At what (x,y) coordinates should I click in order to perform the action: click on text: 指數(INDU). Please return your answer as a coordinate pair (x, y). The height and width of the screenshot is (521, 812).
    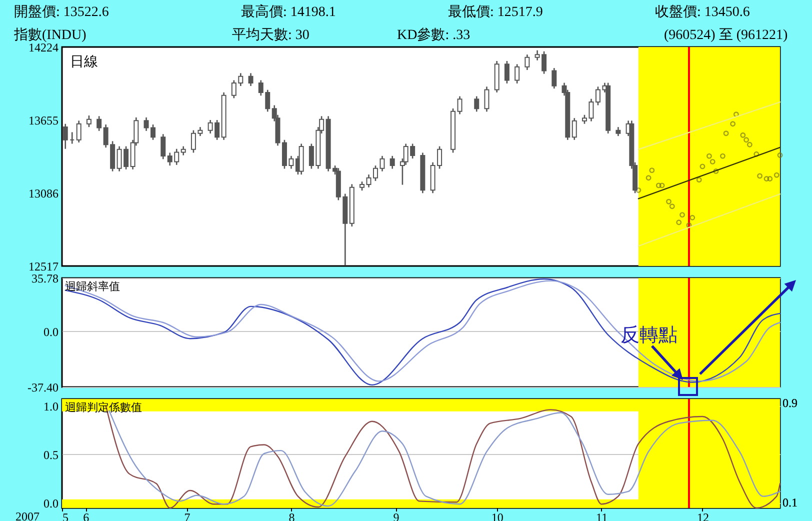
    Looking at the image, I should click on (50, 35).